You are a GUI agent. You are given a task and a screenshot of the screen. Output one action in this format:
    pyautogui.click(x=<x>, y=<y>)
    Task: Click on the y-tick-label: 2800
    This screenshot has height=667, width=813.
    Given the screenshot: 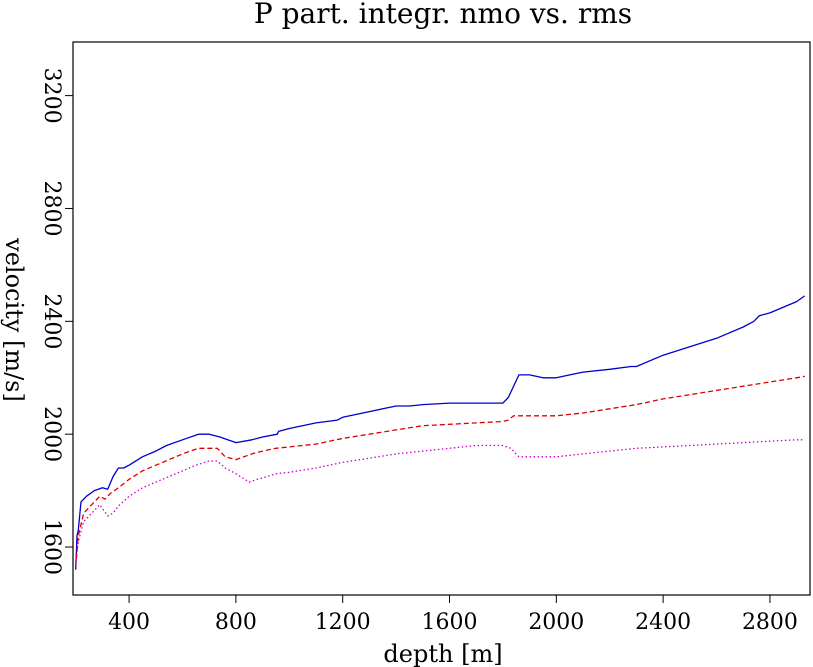 What is the action you would take?
    pyautogui.click(x=51, y=208)
    